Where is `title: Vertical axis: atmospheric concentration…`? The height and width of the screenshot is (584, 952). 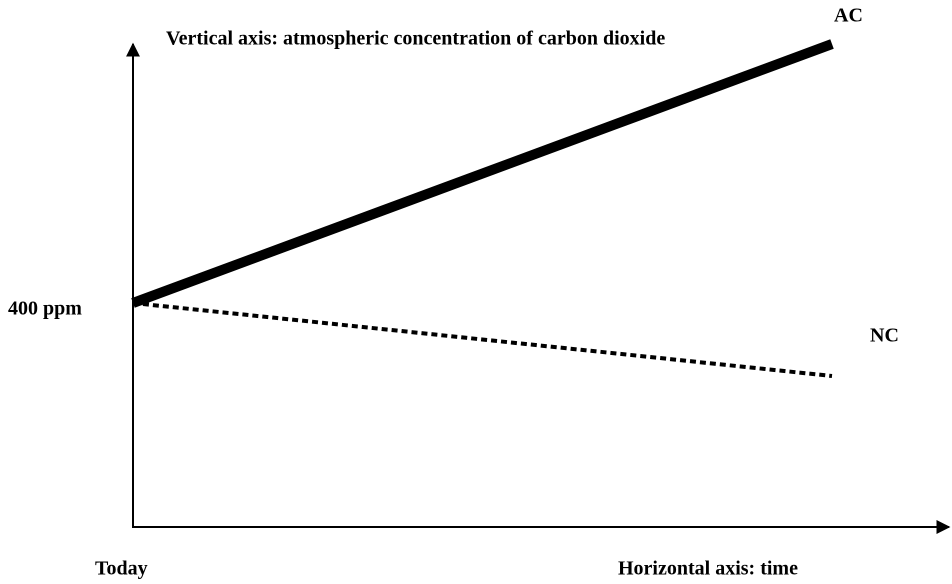
title: Vertical axis: atmospheric concentration… is located at coordinates (415, 39).